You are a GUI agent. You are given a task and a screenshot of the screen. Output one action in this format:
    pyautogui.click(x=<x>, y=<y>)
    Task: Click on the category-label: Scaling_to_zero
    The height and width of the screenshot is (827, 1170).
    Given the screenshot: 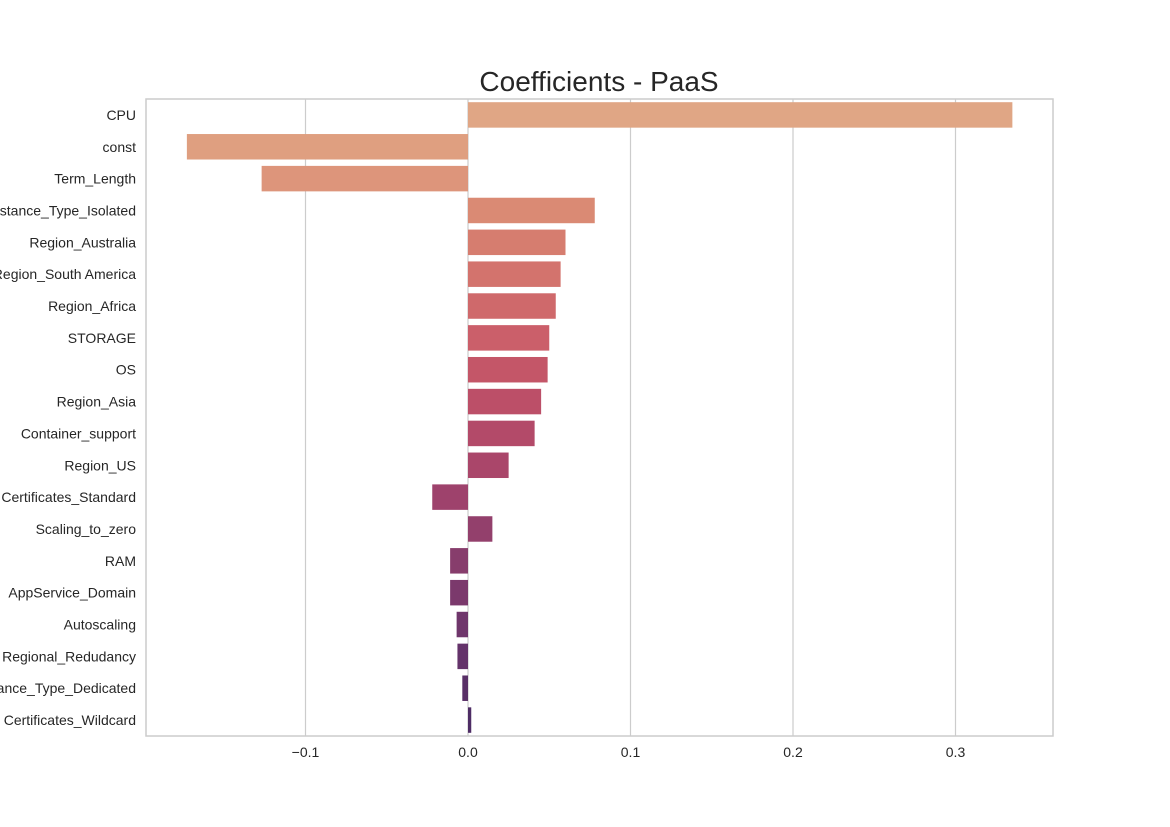 What is the action you would take?
    pyautogui.click(x=86, y=529)
    